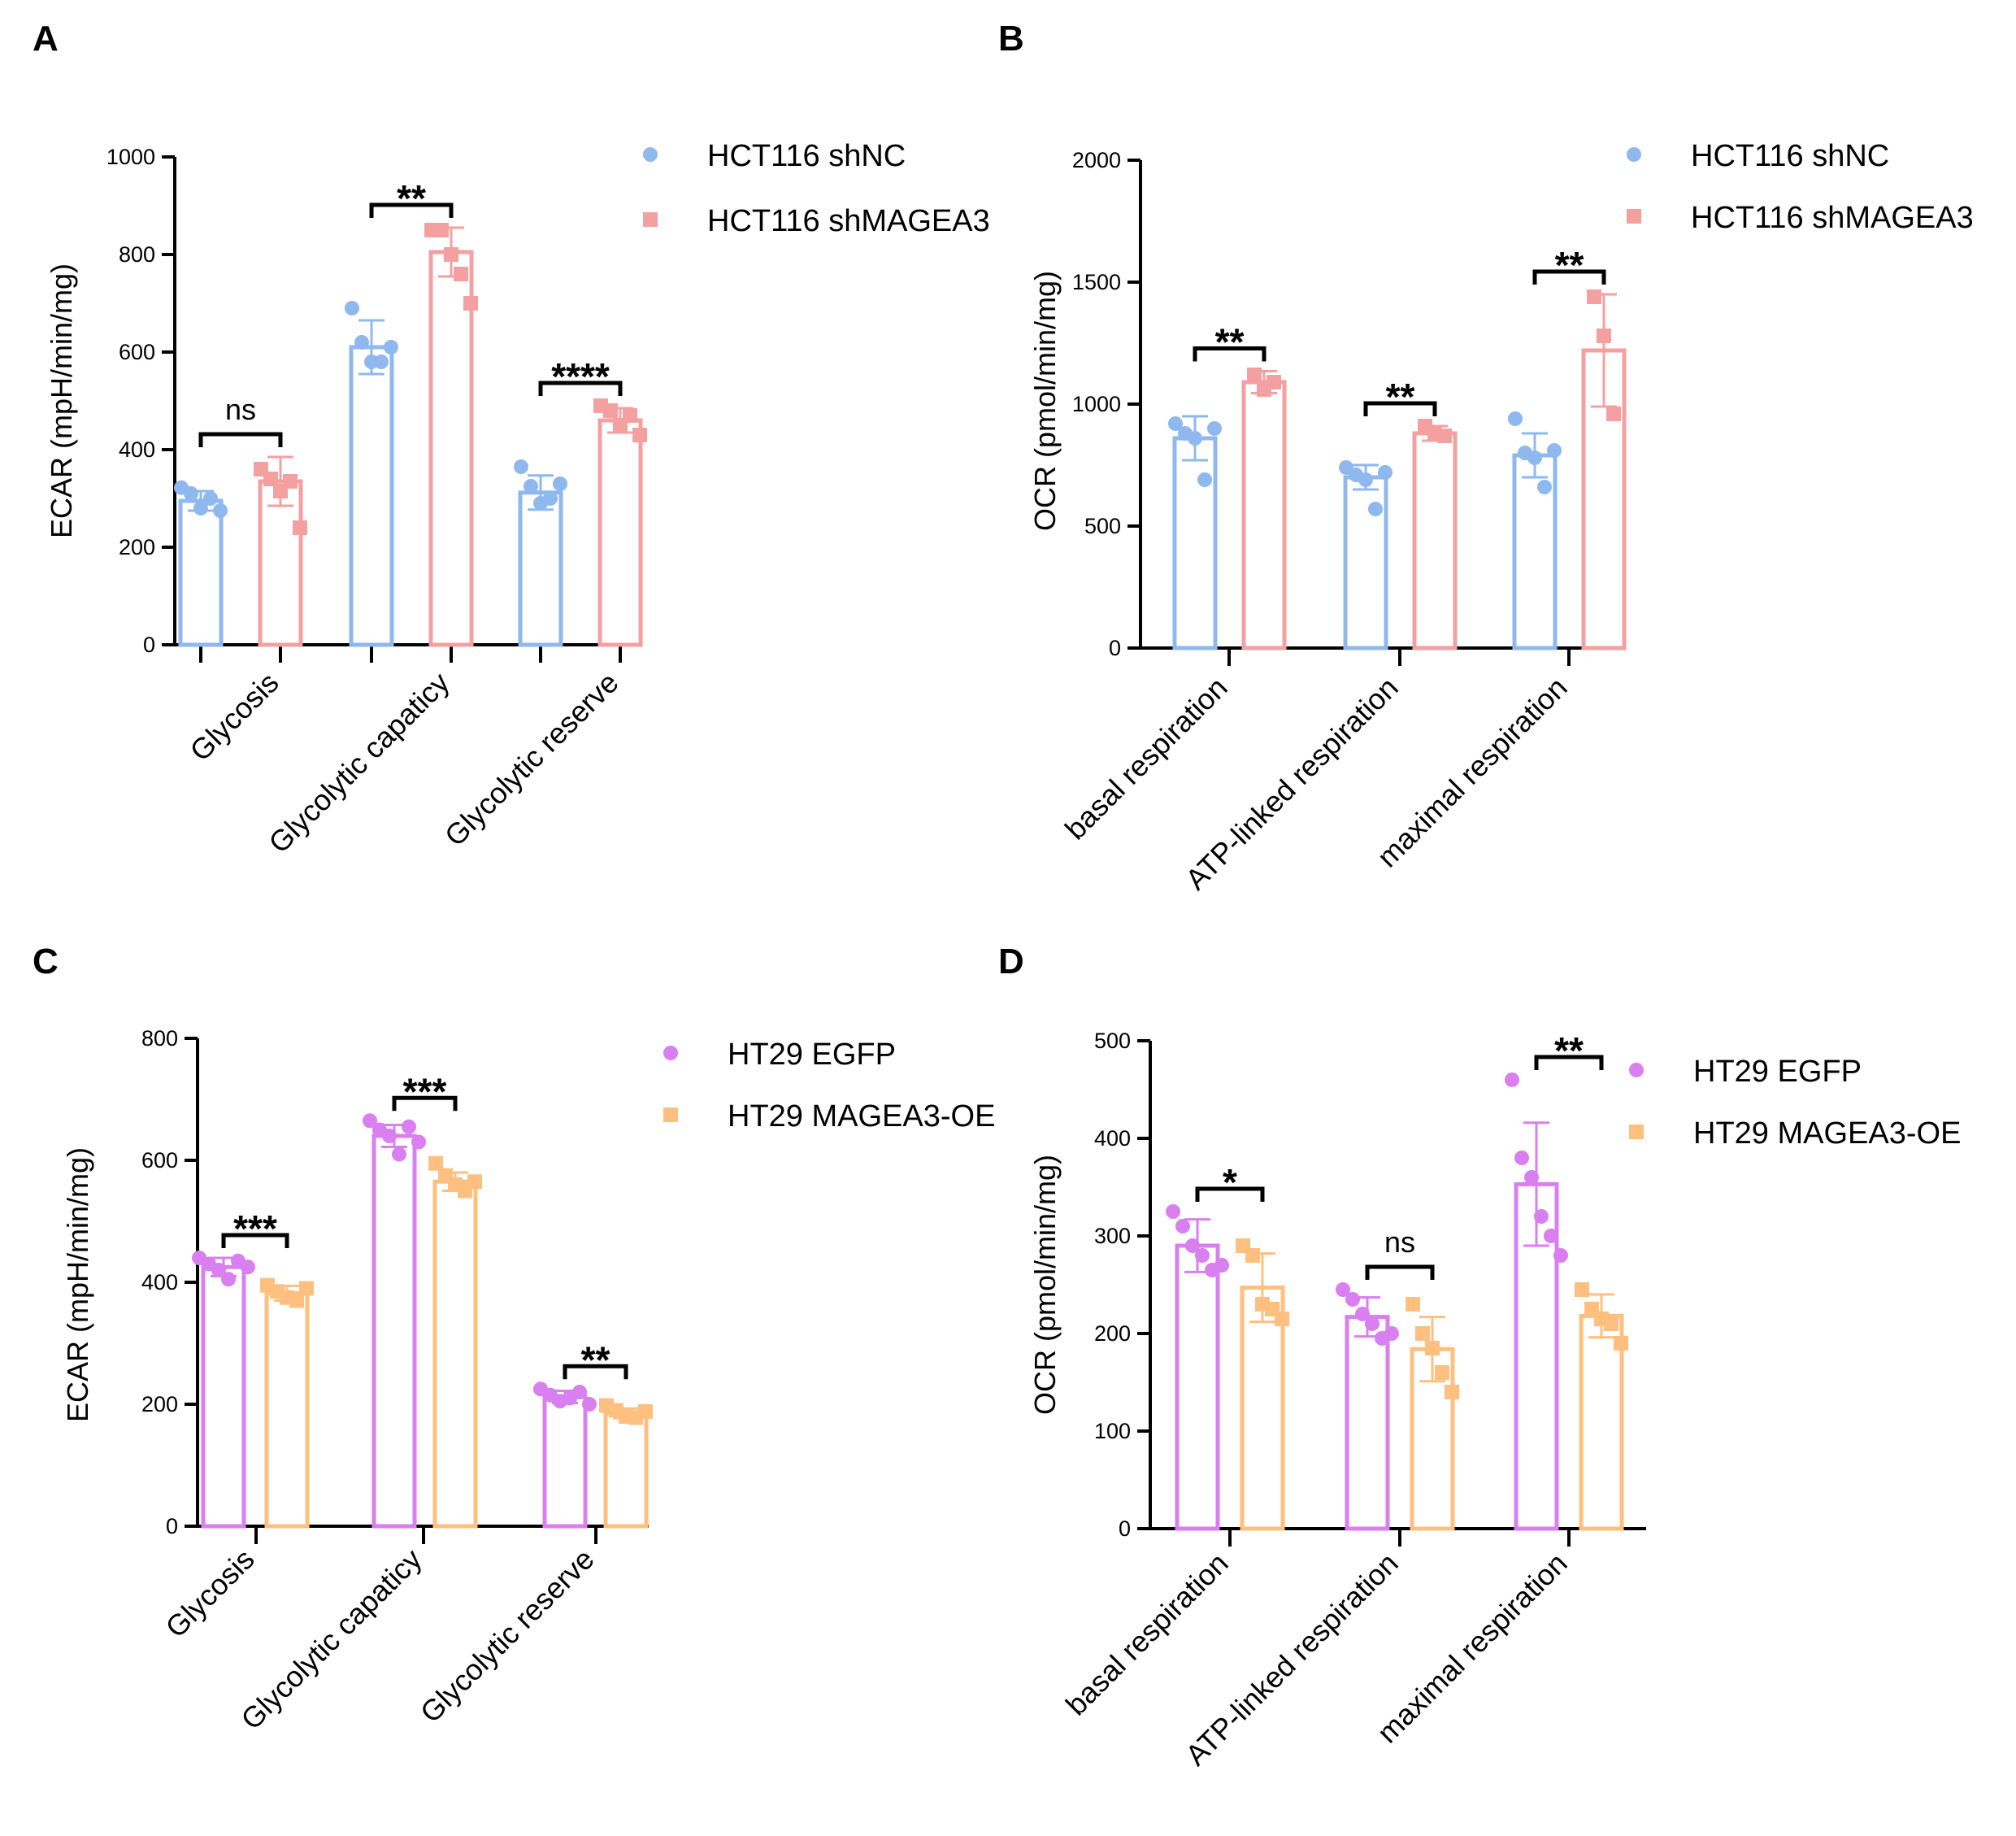 This screenshot has width=2016, height=1836. What do you see at coordinates (137, 254) in the screenshot?
I see `y-tick-label: 800` at bounding box center [137, 254].